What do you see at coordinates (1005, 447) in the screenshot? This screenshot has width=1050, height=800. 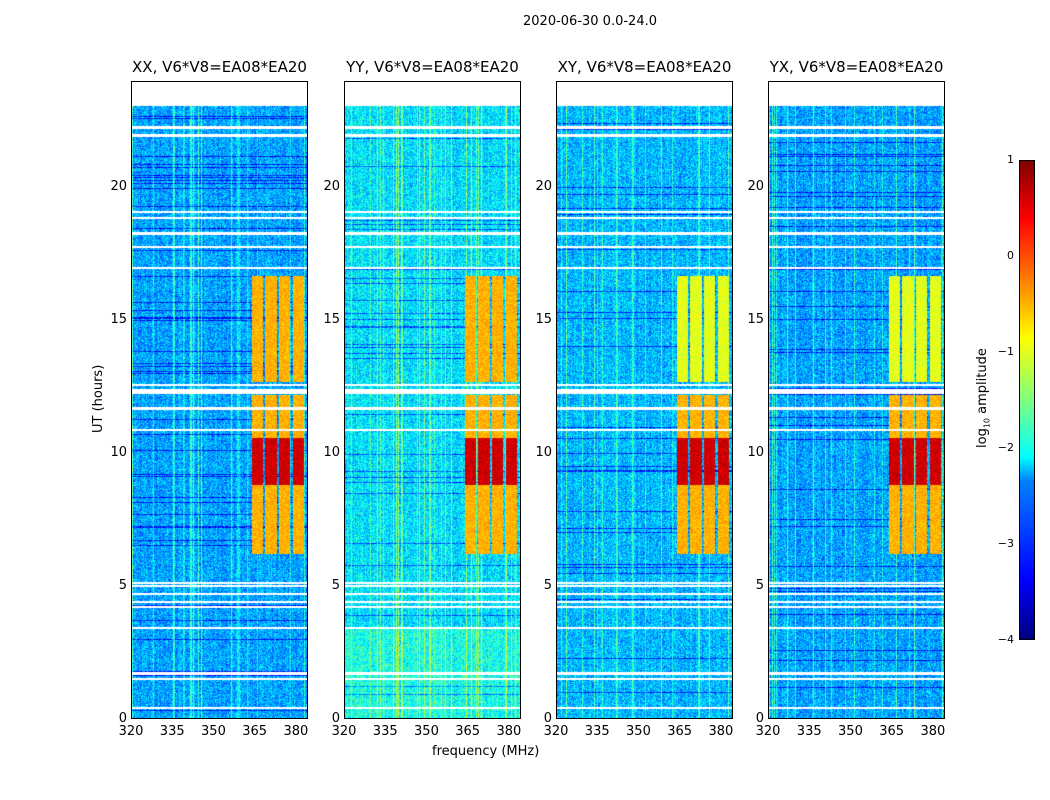 I see `colorbar-tick-label: −2` at bounding box center [1005, 447].